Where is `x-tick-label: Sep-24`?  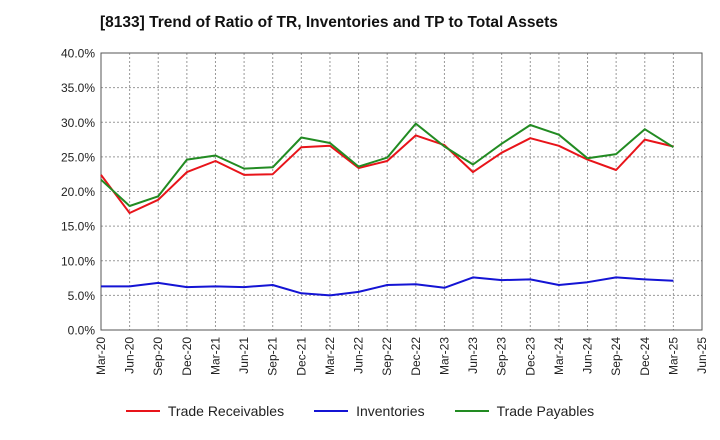
x-tick-label: Sep-24 is located at coordinates (616, 356).